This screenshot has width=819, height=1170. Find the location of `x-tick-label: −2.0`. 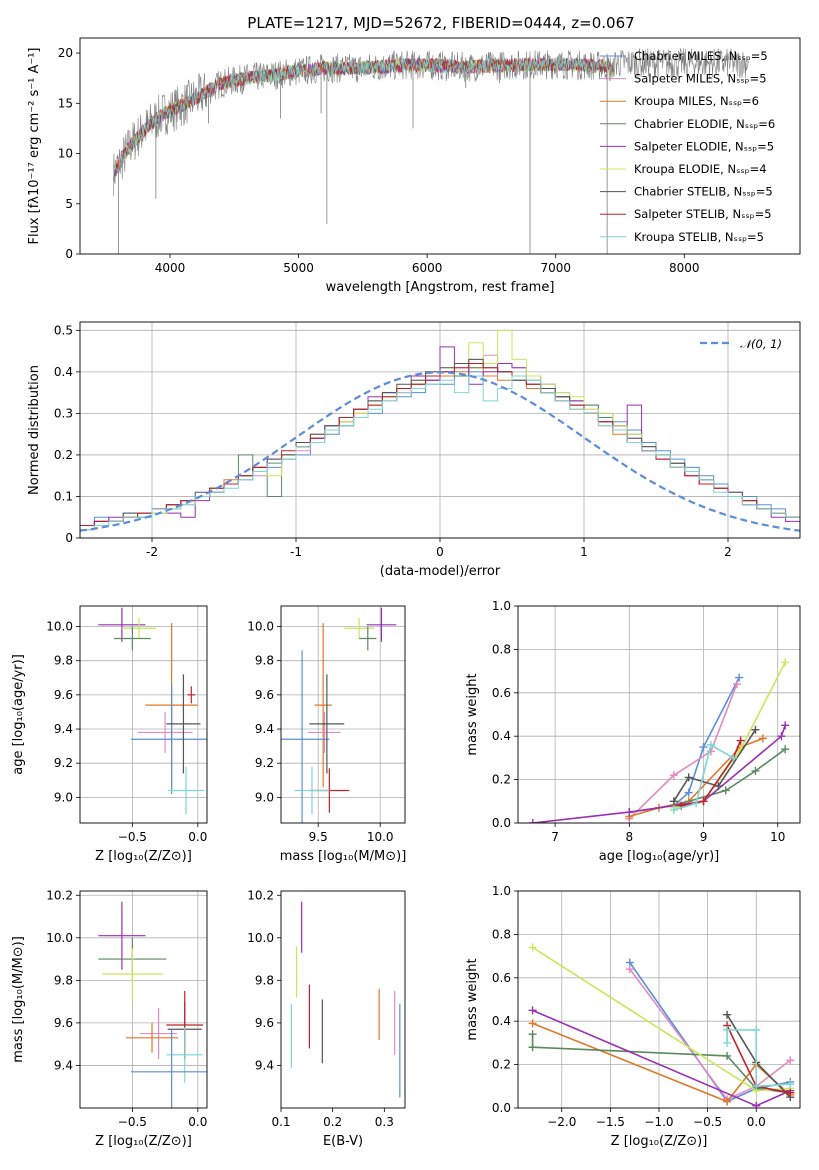

x-tick-label: −2.0 is located at coordinates (561, 1122).